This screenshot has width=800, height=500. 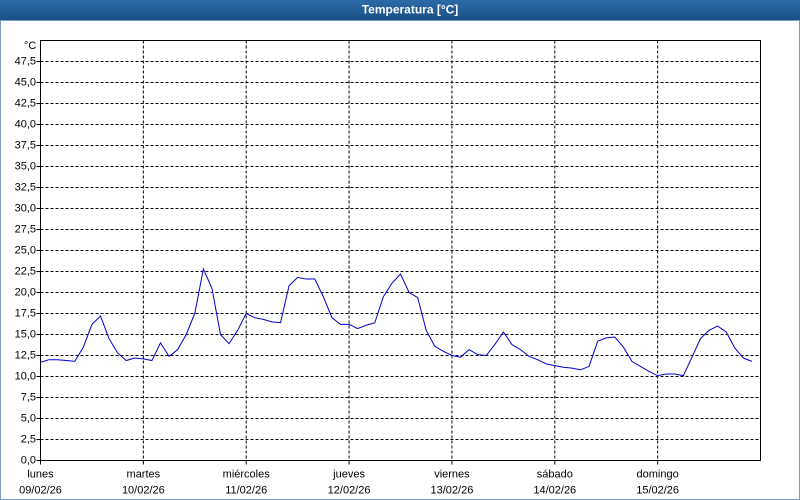 I want to click on y-tick-label: 32,5, so click(x=25, y=187).